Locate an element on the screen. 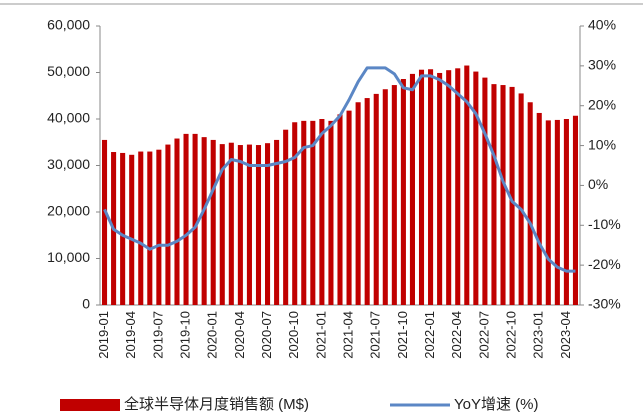  y2-tick-label: -10% is located at coordinates (604, 224).